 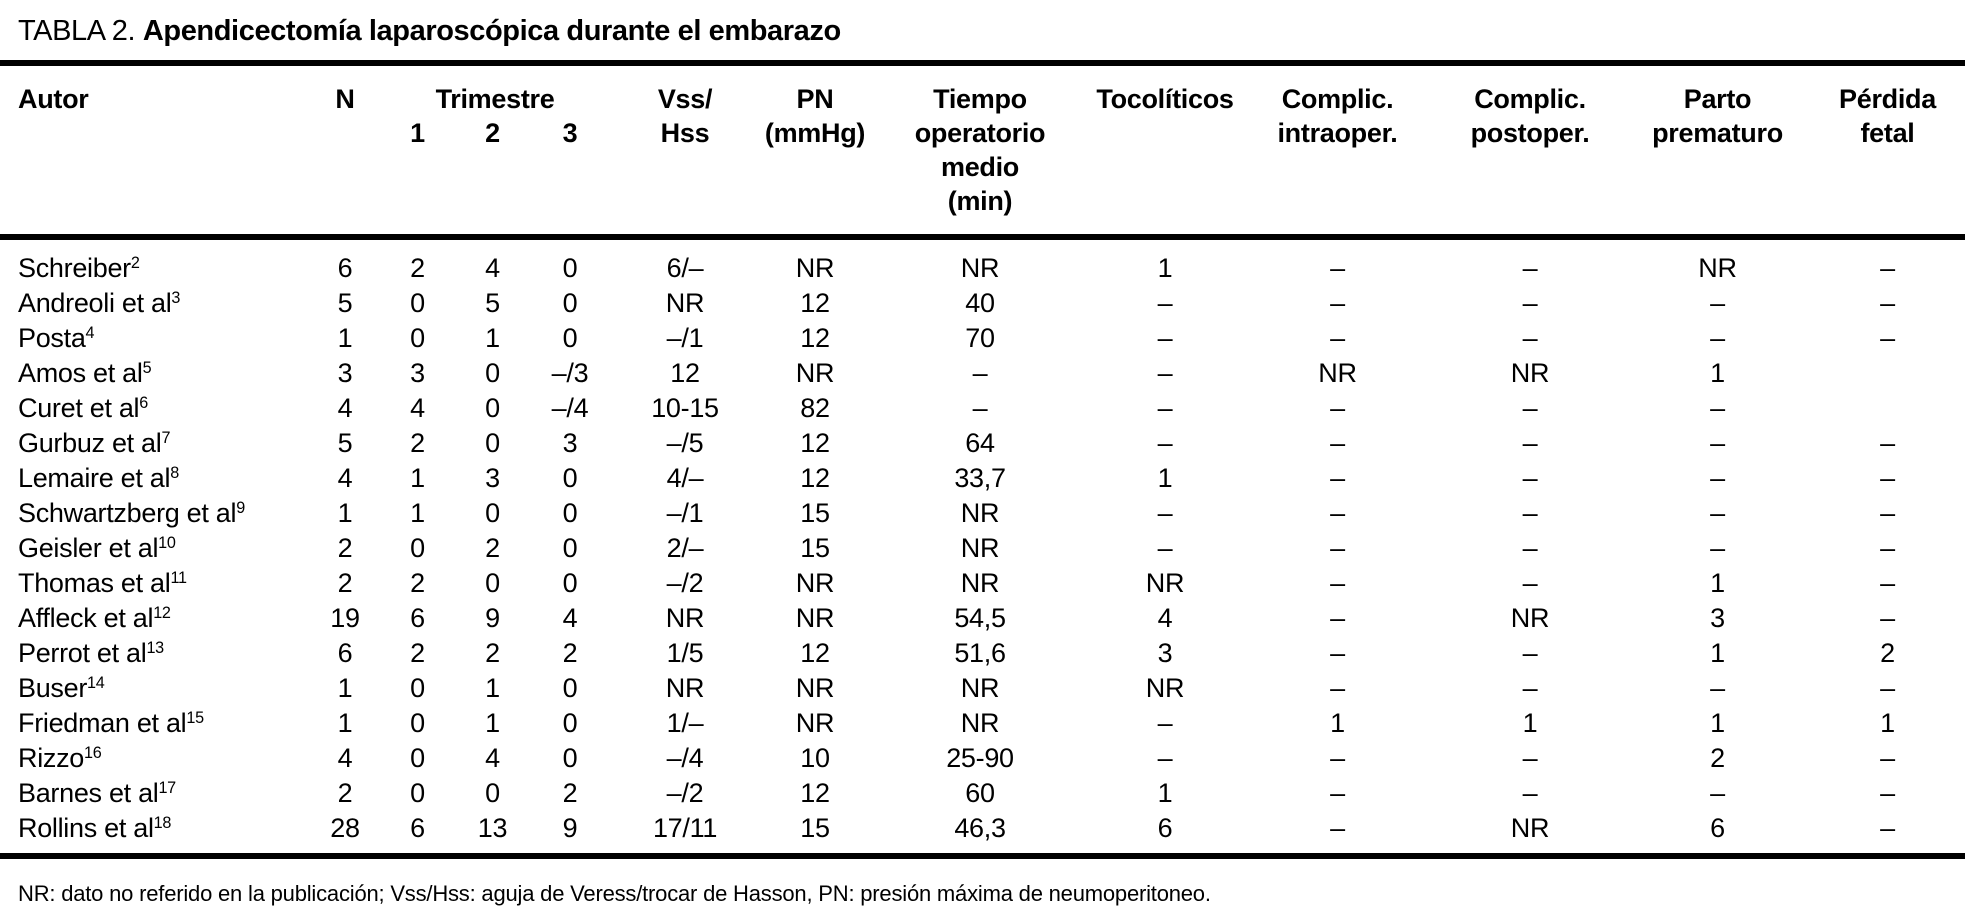 What do you see at coordinates (135, 263) in the screenshot?
I see `author-reference-number: 2` at bounding box center [135, 263].